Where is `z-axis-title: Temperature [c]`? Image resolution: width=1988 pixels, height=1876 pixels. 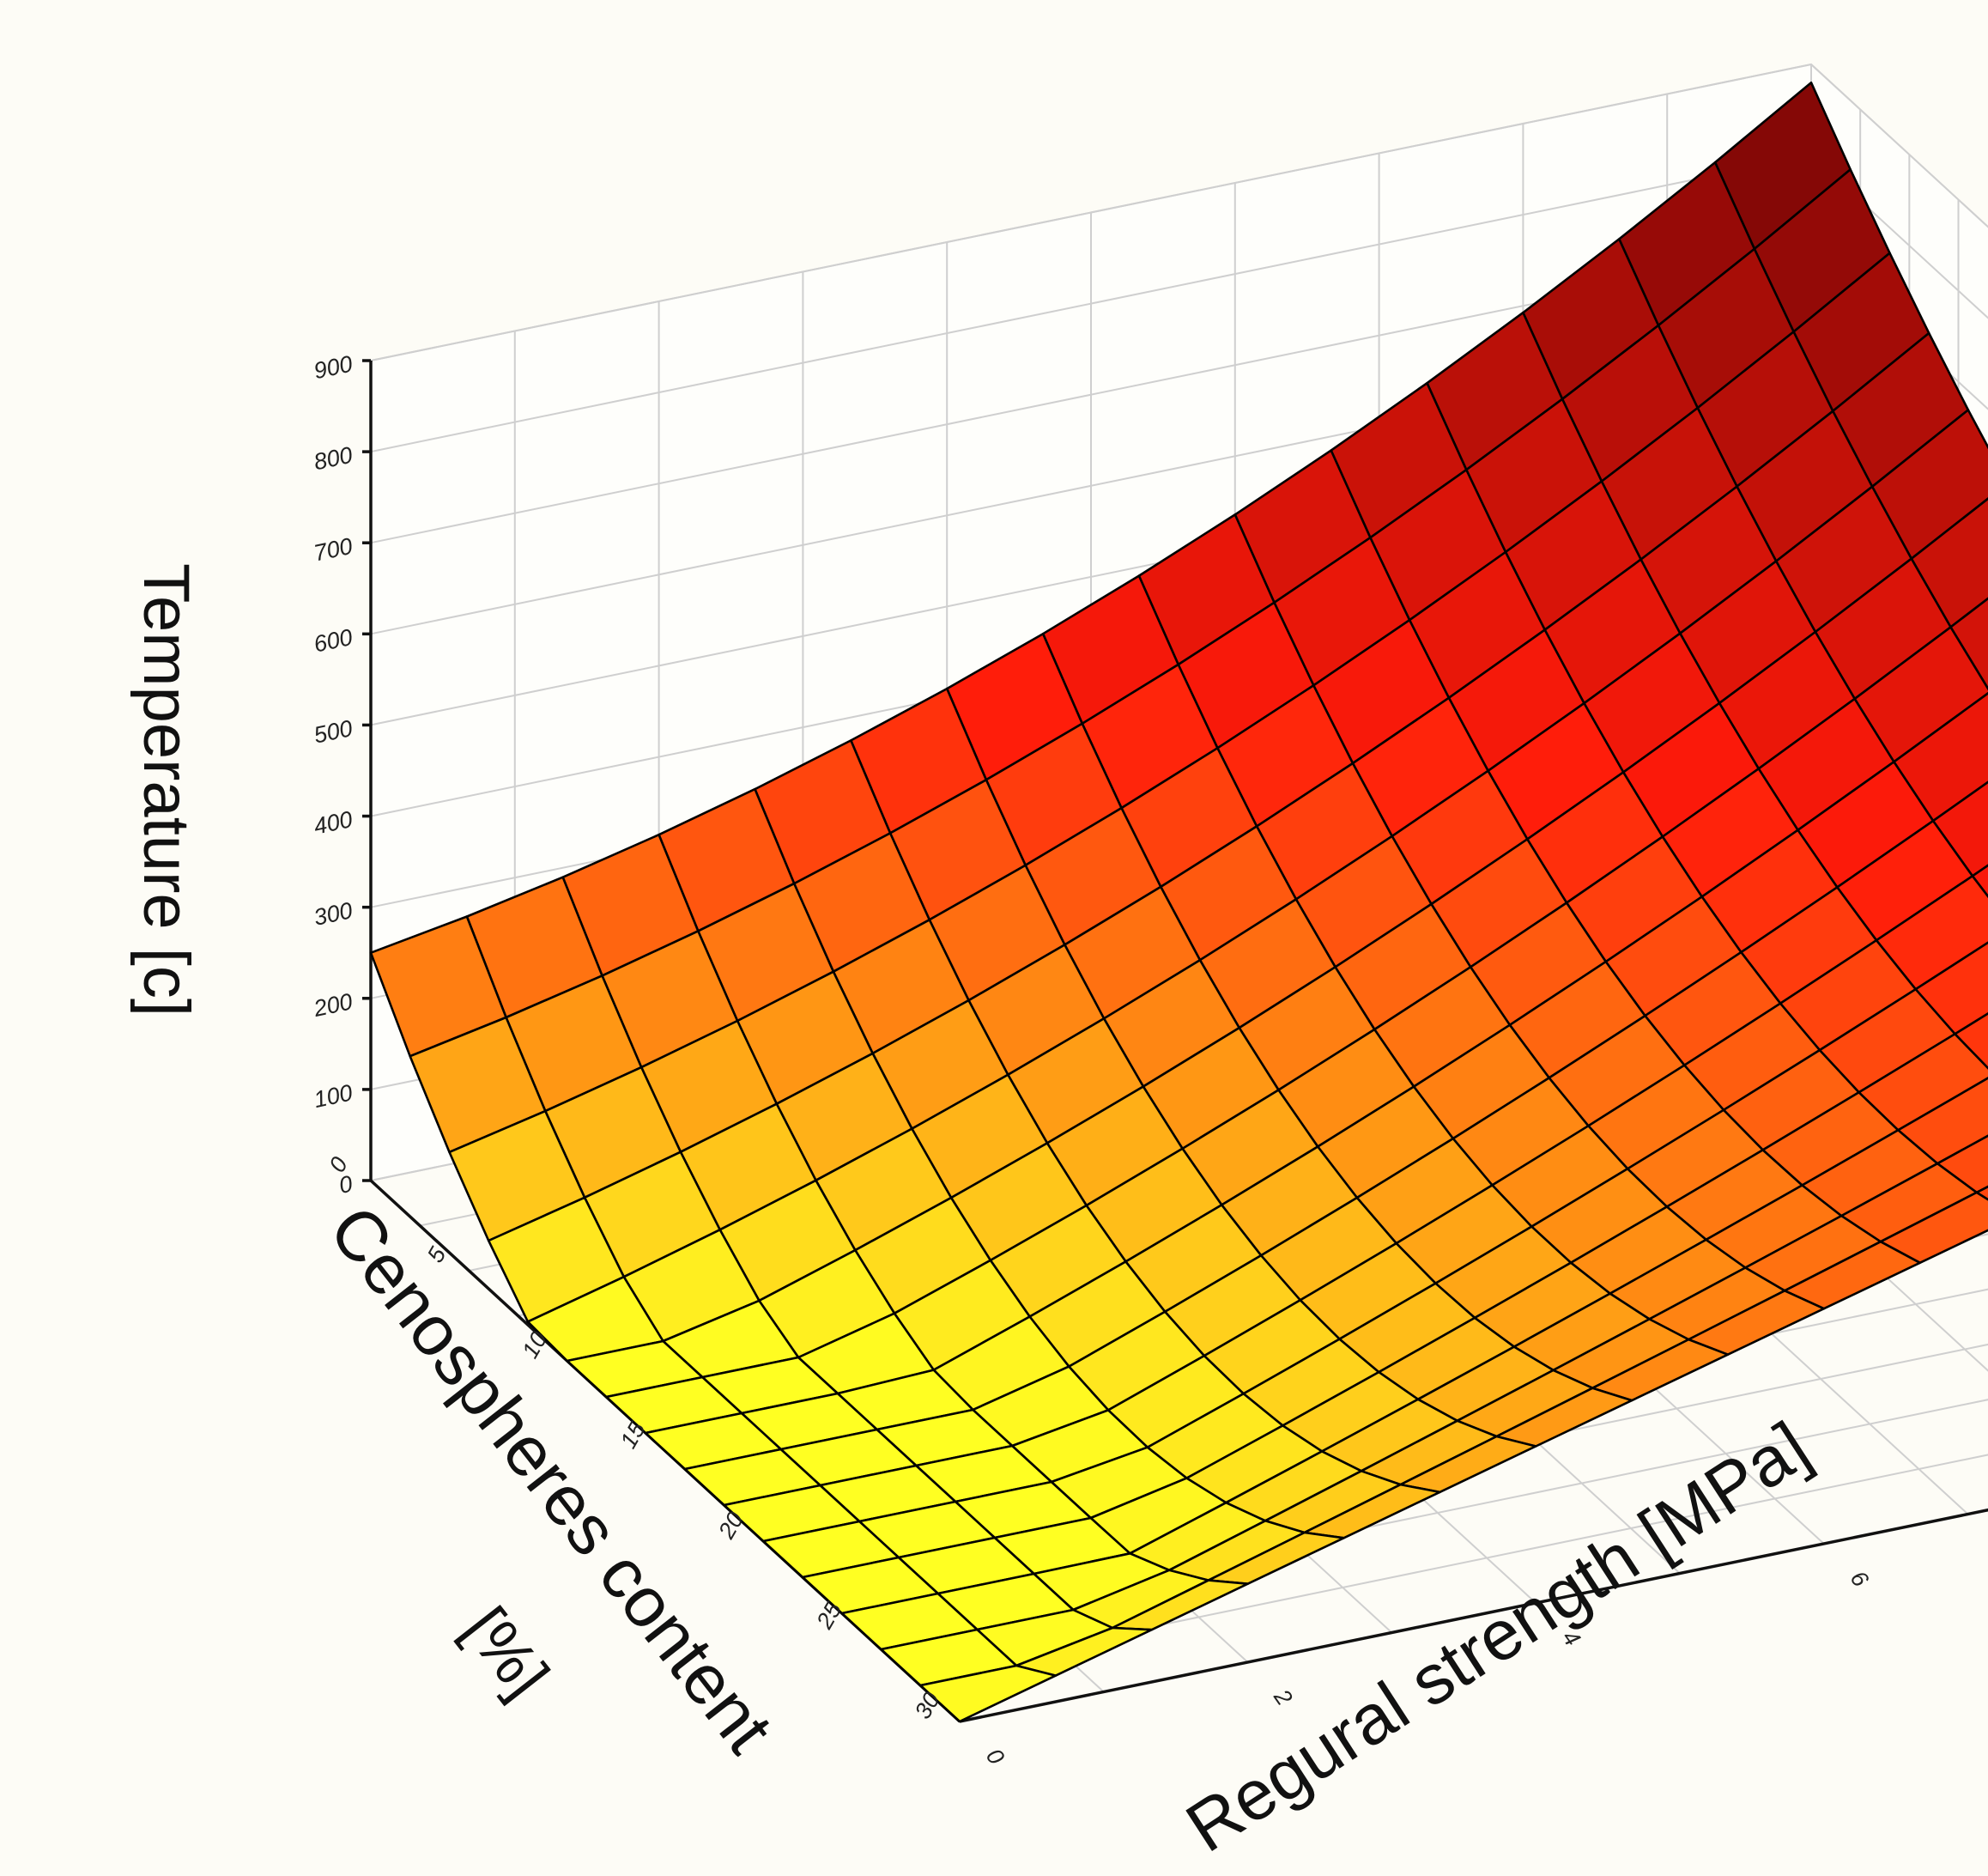 z-axis-title: Temperature [c] is located at coordinates (166, 790).